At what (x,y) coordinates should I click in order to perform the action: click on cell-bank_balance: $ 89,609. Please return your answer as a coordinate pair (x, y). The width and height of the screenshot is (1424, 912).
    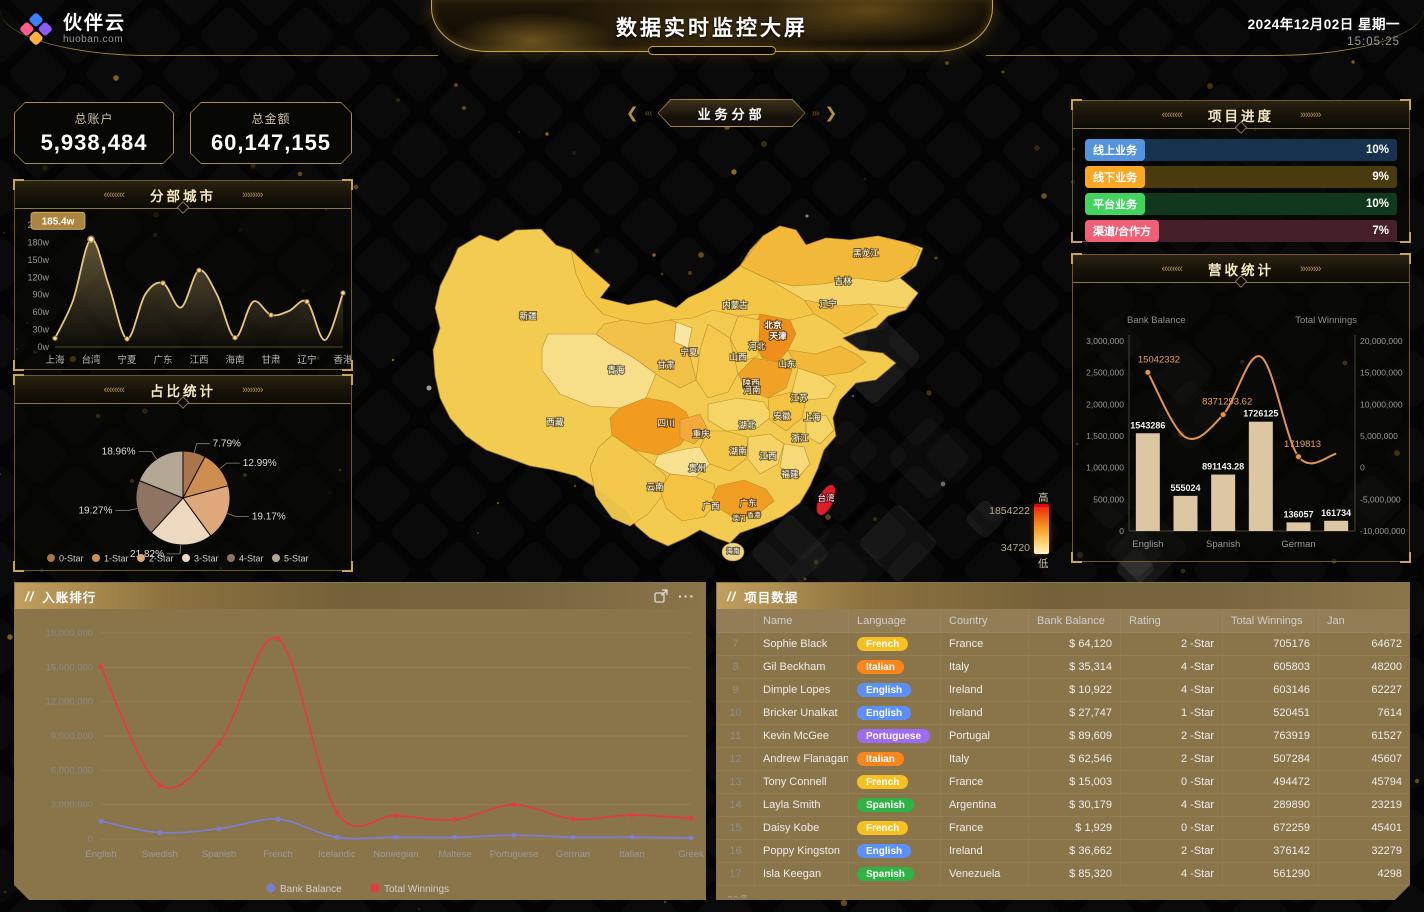
    Looking at the image, I should click on (1075, 736).